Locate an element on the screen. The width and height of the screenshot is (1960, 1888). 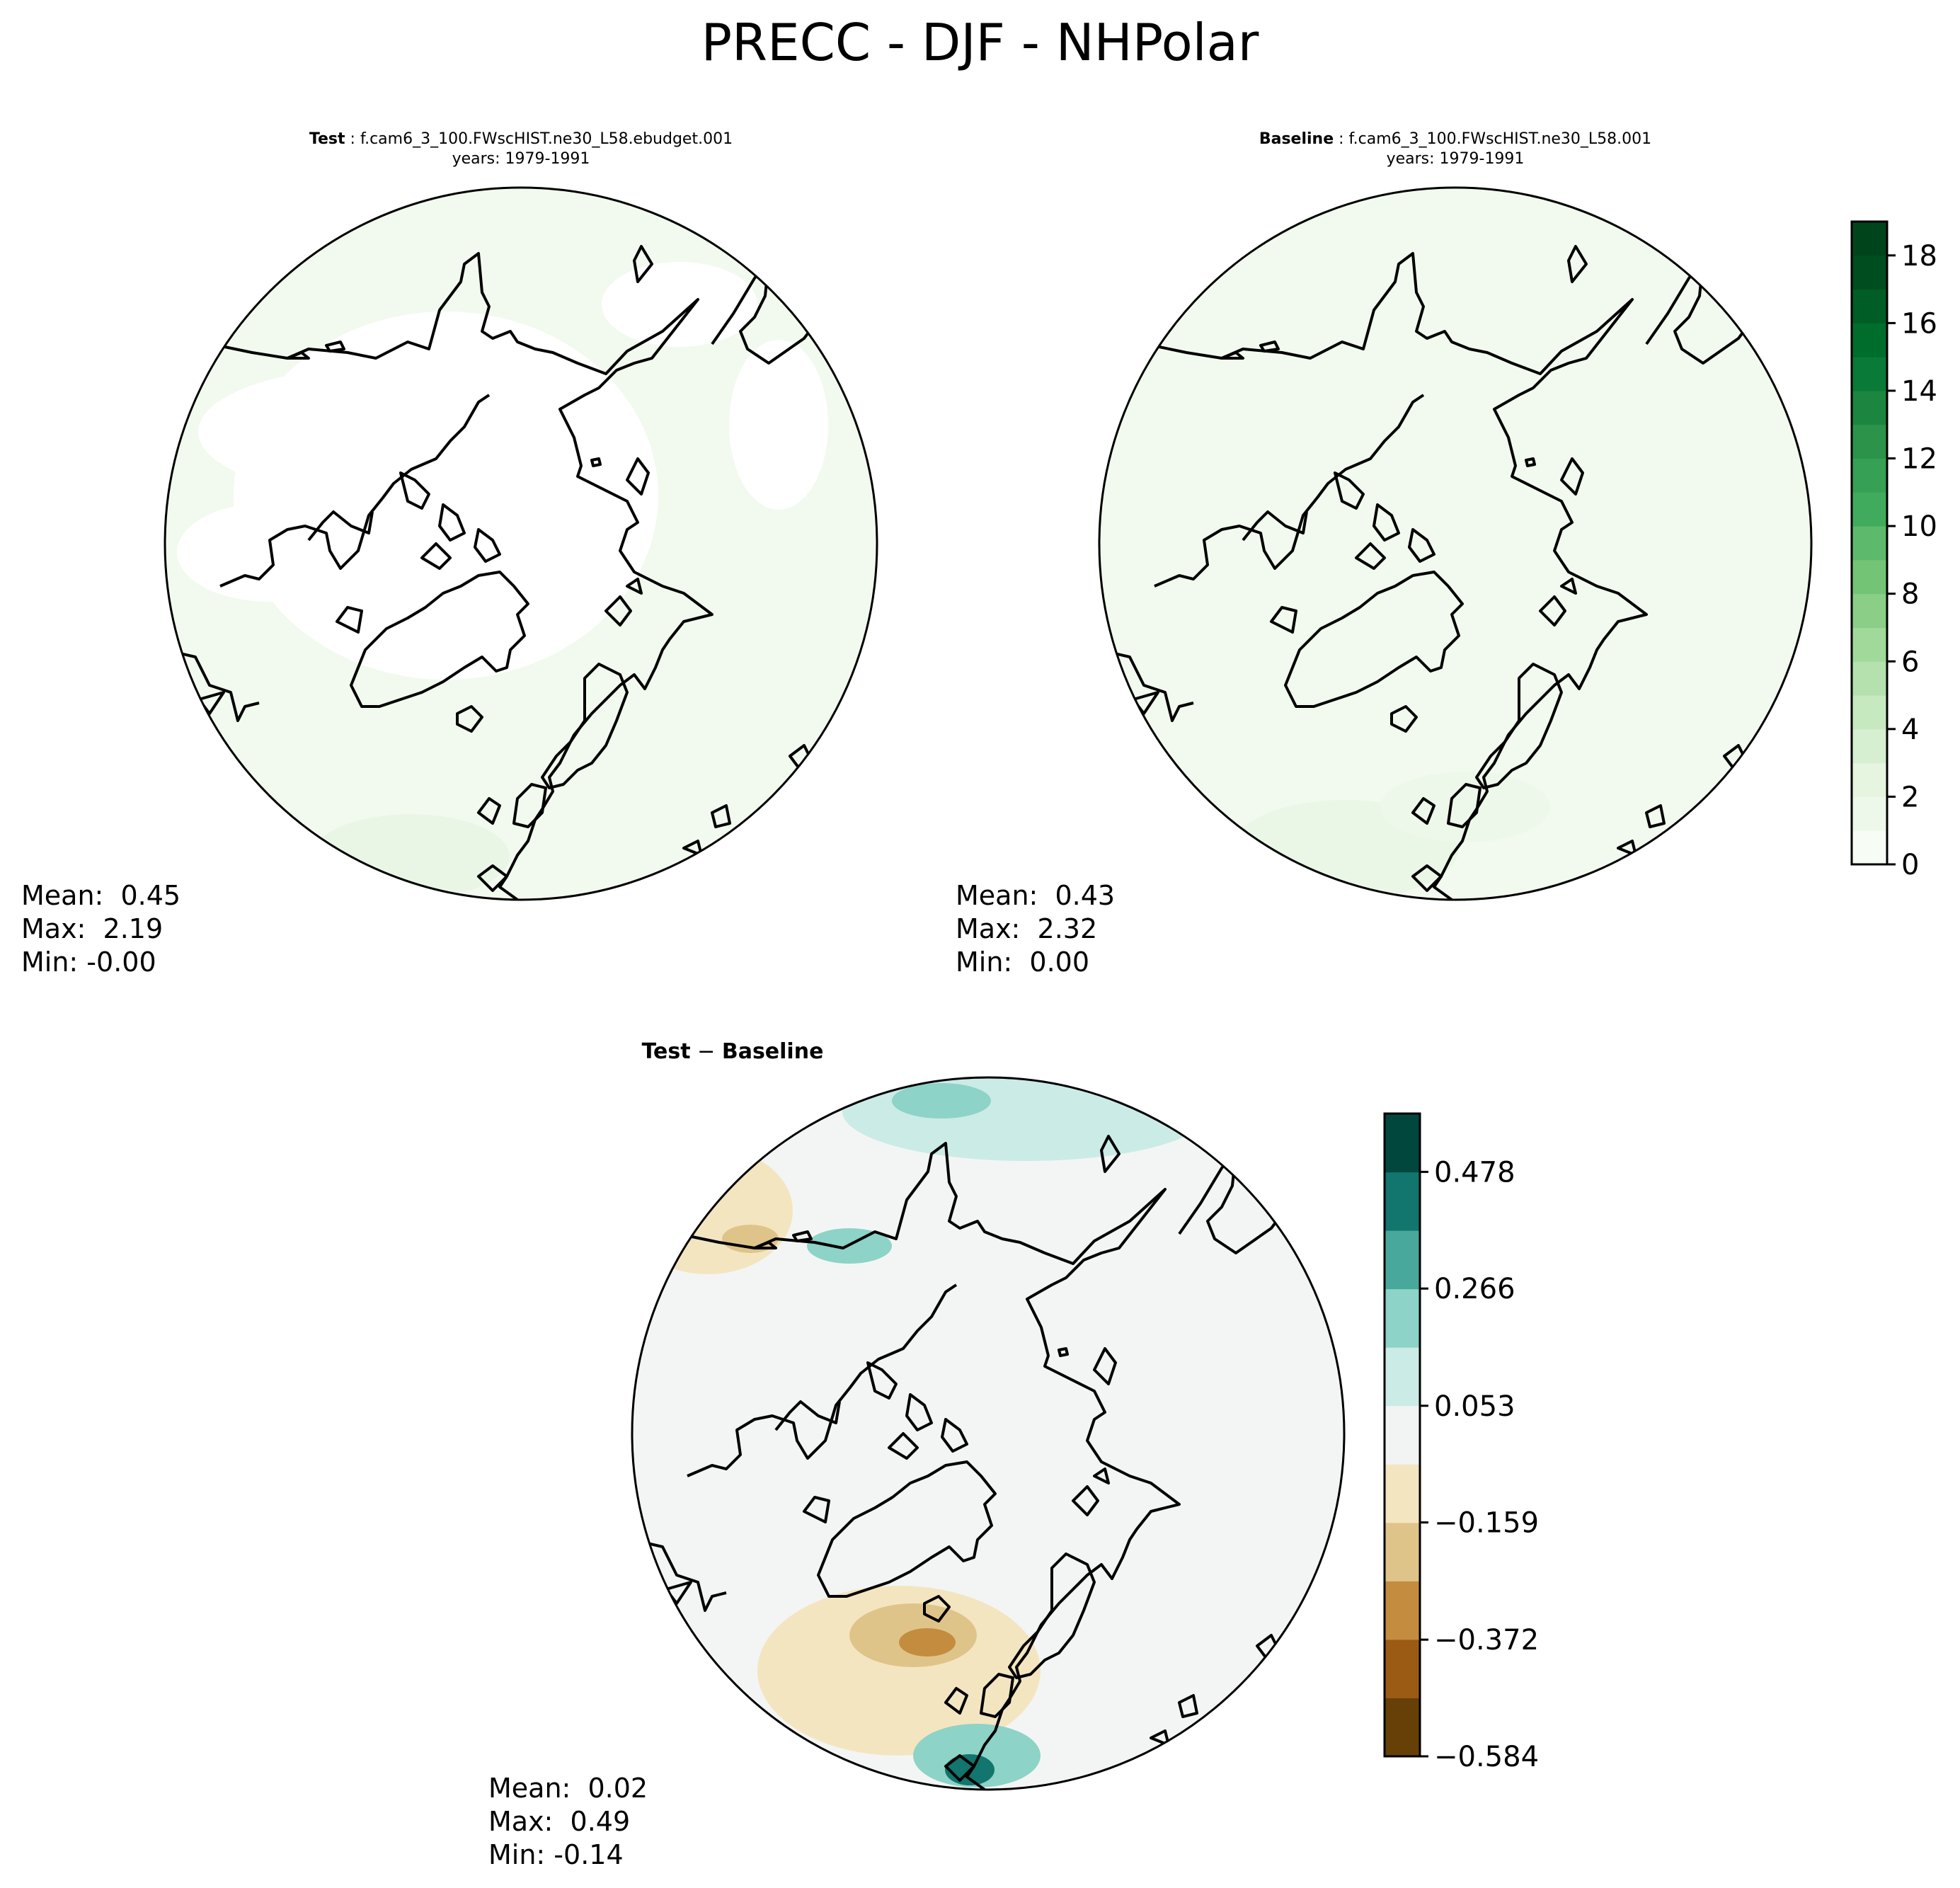
baseline-years: years: 1979-1991 is located at coordinates (1455, 159).